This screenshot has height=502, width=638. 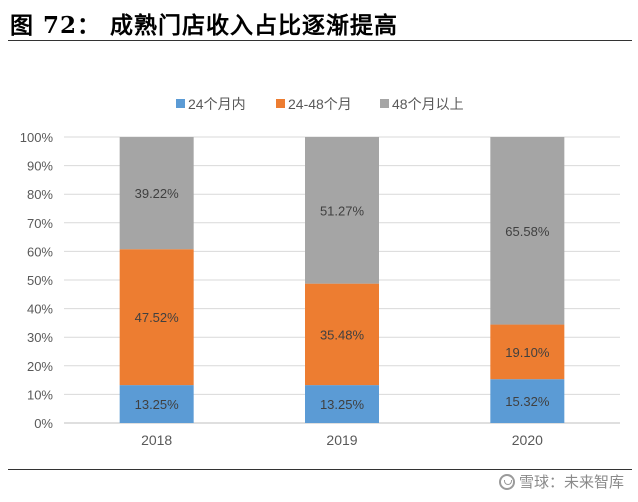 I want to click on y-tick-label: 0%, so click(x=43, y=423).